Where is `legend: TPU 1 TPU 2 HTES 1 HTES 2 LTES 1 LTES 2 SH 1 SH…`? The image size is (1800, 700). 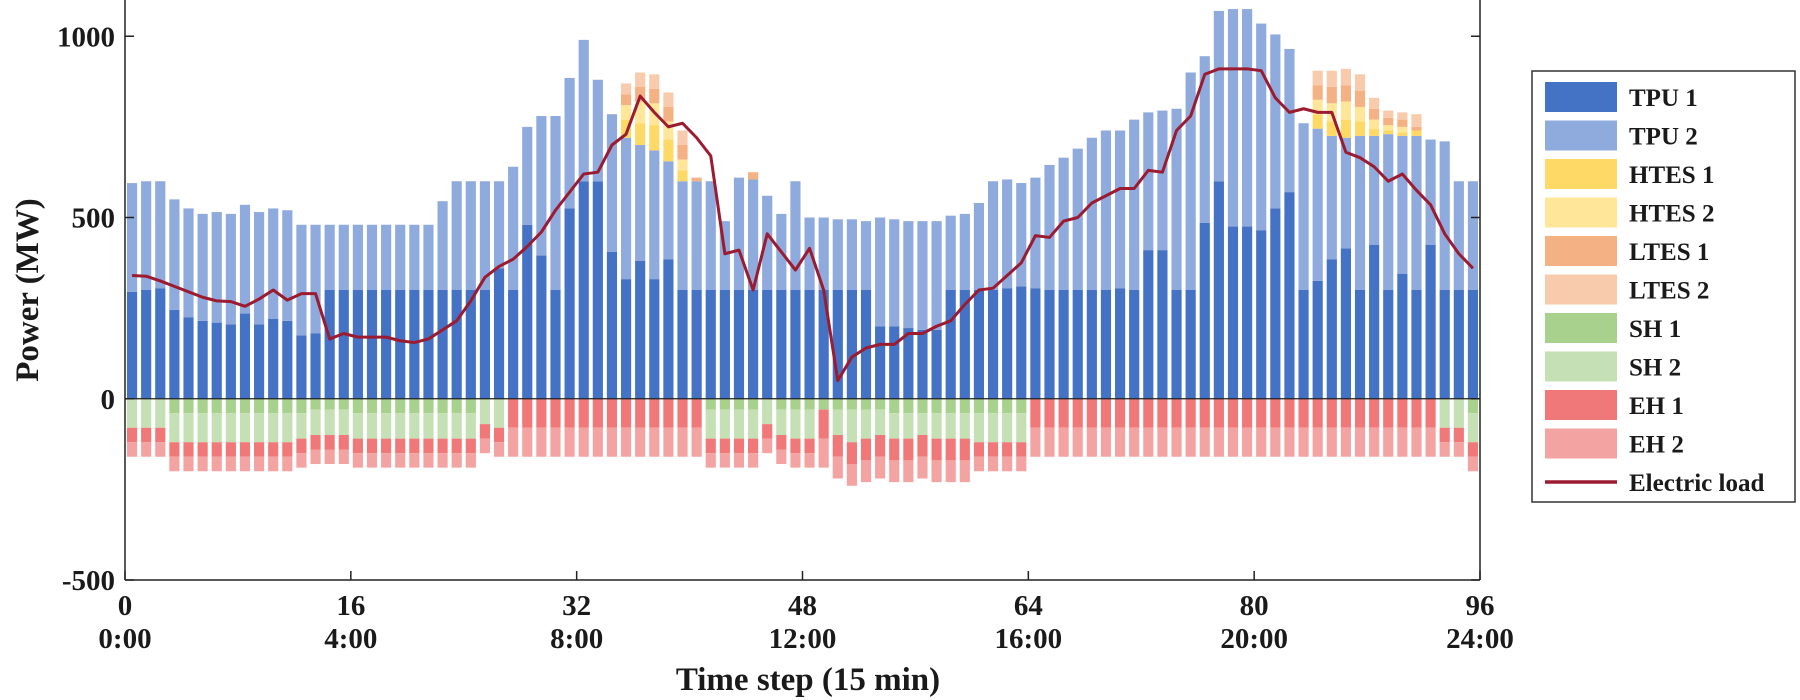
legend: TPU 1 TPU 2 HTES 1 HTES 2 LTES 1 LTES 2 SH 1 SH… is located at coordinates (1663, 286).